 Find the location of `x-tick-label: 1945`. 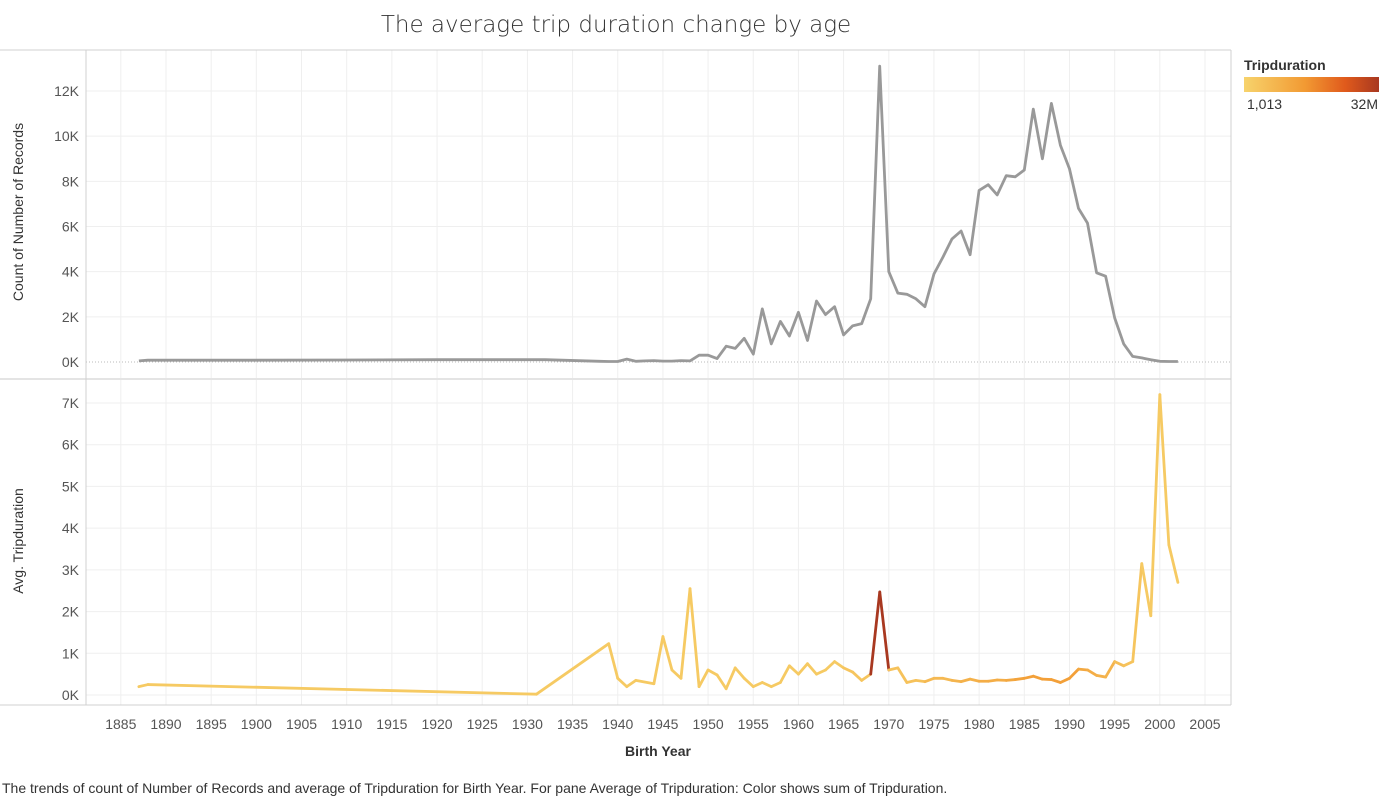

x-tick-label: 1945 is located at coordinates (662, 724).